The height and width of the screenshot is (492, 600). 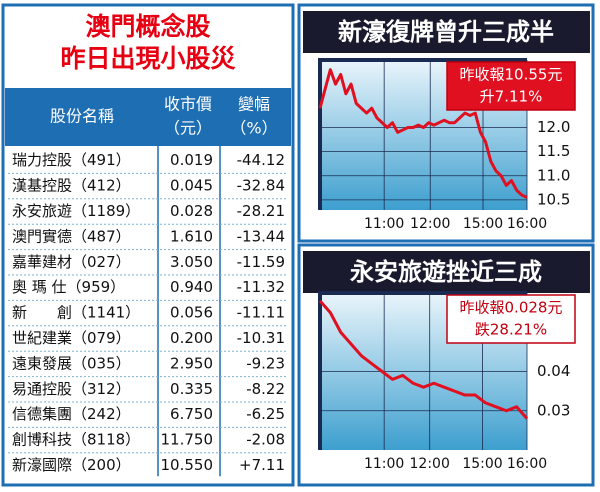 What do you see at coordinates (261, 287) in the screenshot?
I see `change: -11.32` at bounding box center [261, 287].